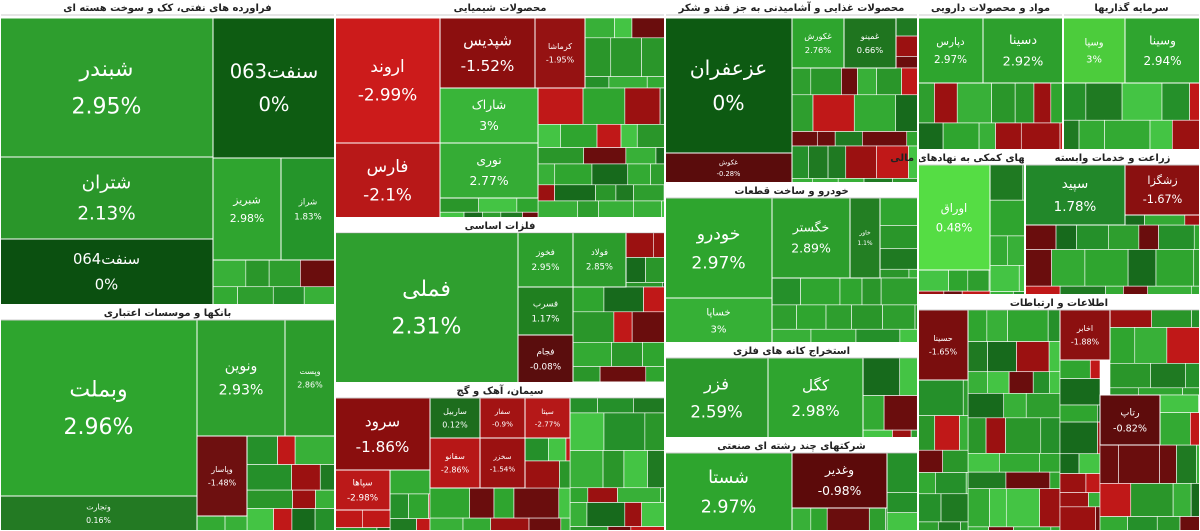  I want to click on tile-name: کرماشا, so click(560, 46).